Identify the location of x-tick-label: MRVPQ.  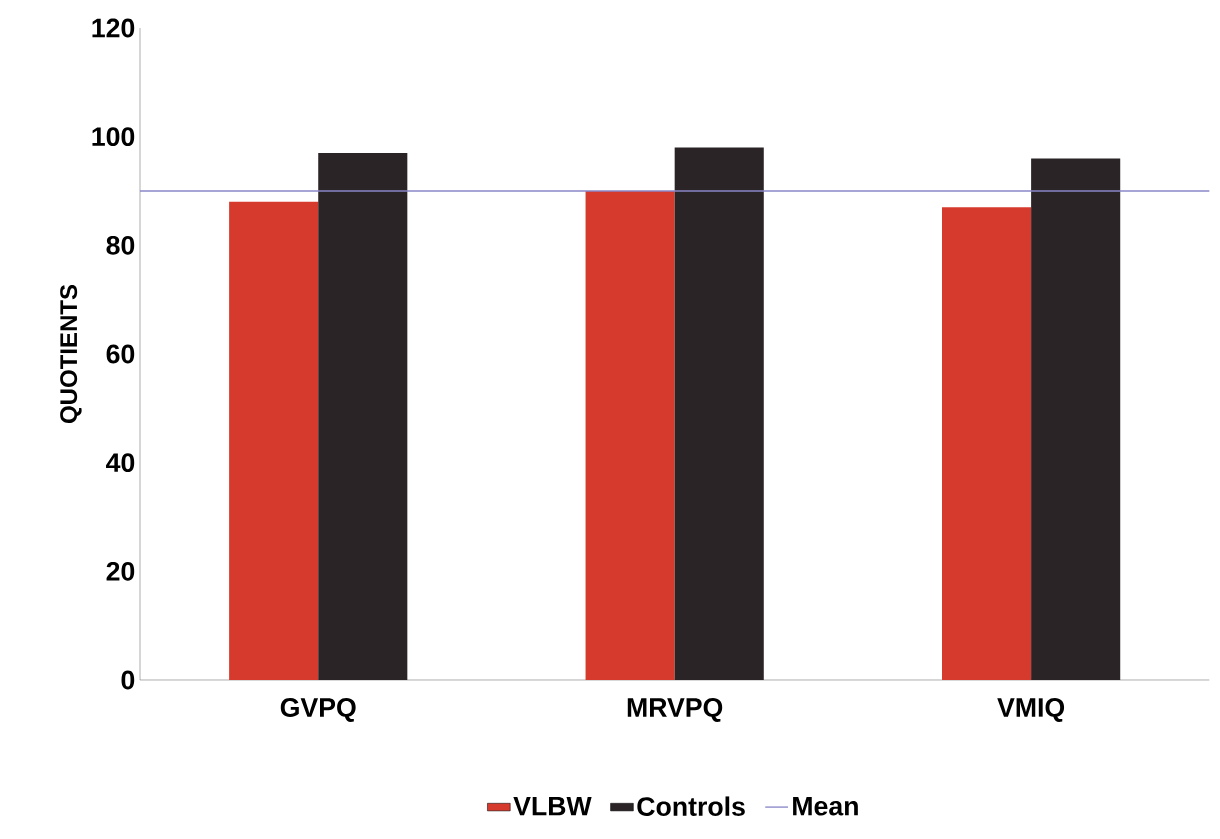
(675, 710).